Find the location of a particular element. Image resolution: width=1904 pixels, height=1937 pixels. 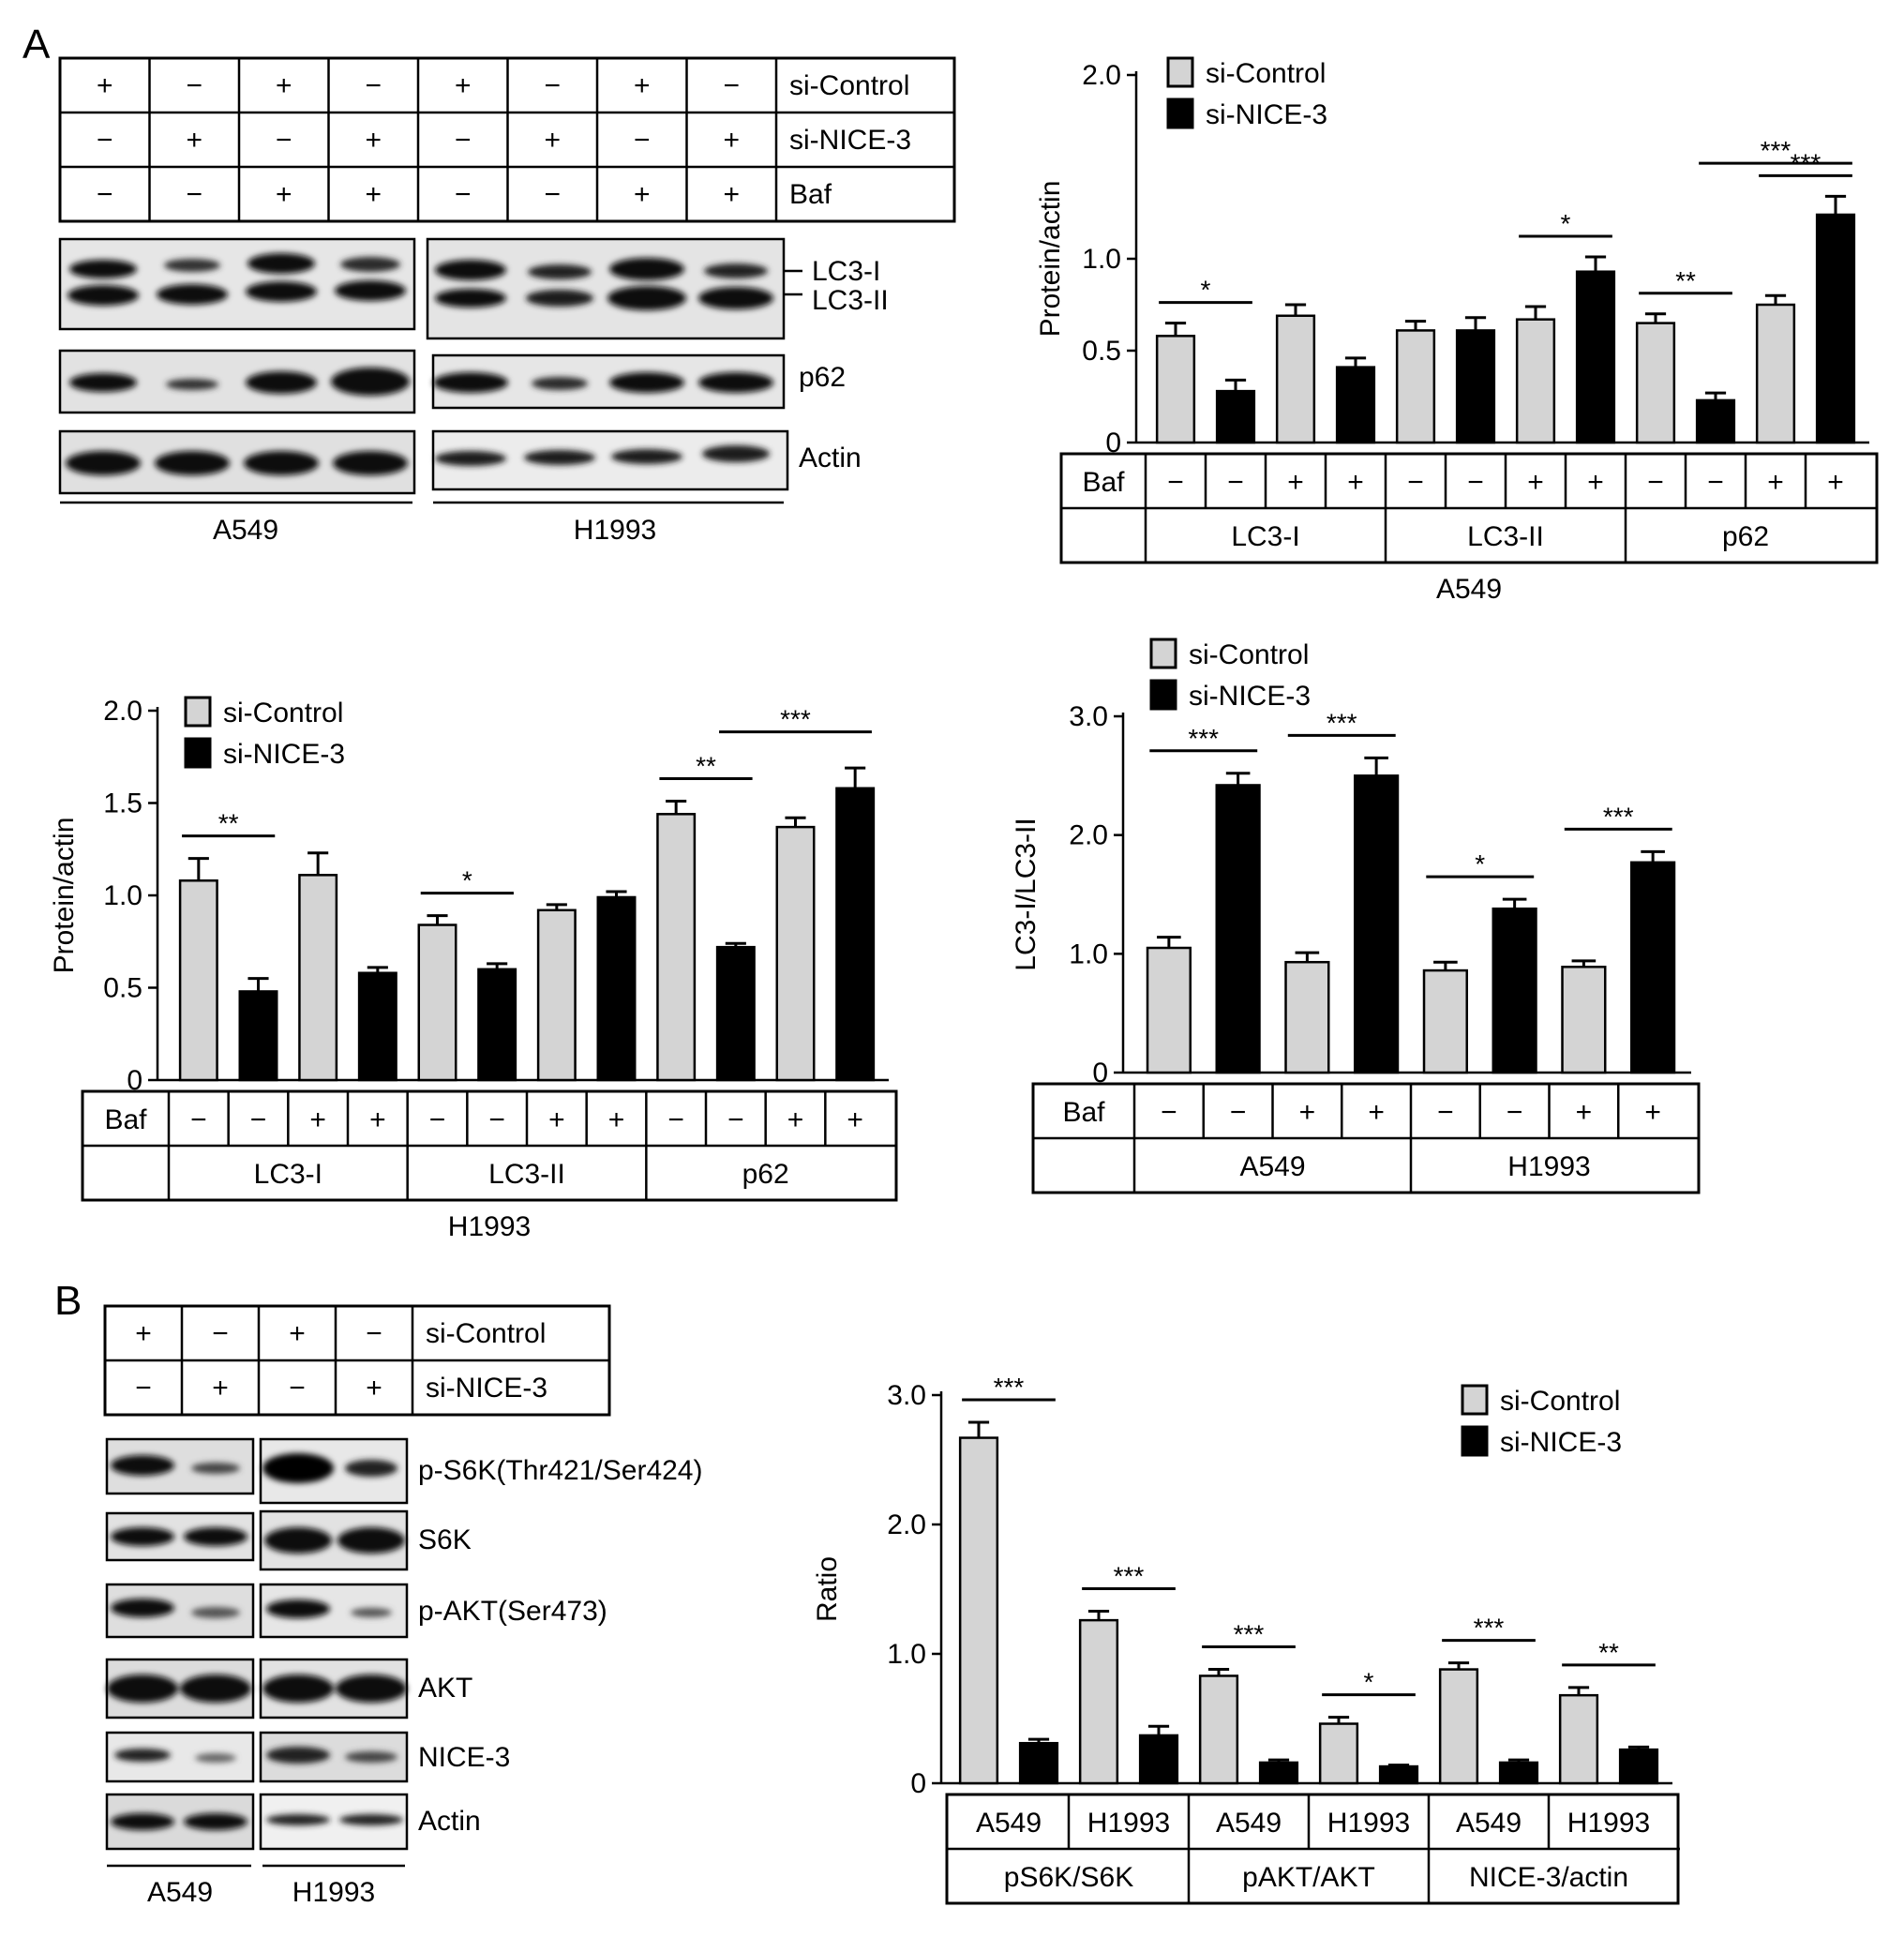

band-label-s6k: S6K is located at coordinates (445, 1539).